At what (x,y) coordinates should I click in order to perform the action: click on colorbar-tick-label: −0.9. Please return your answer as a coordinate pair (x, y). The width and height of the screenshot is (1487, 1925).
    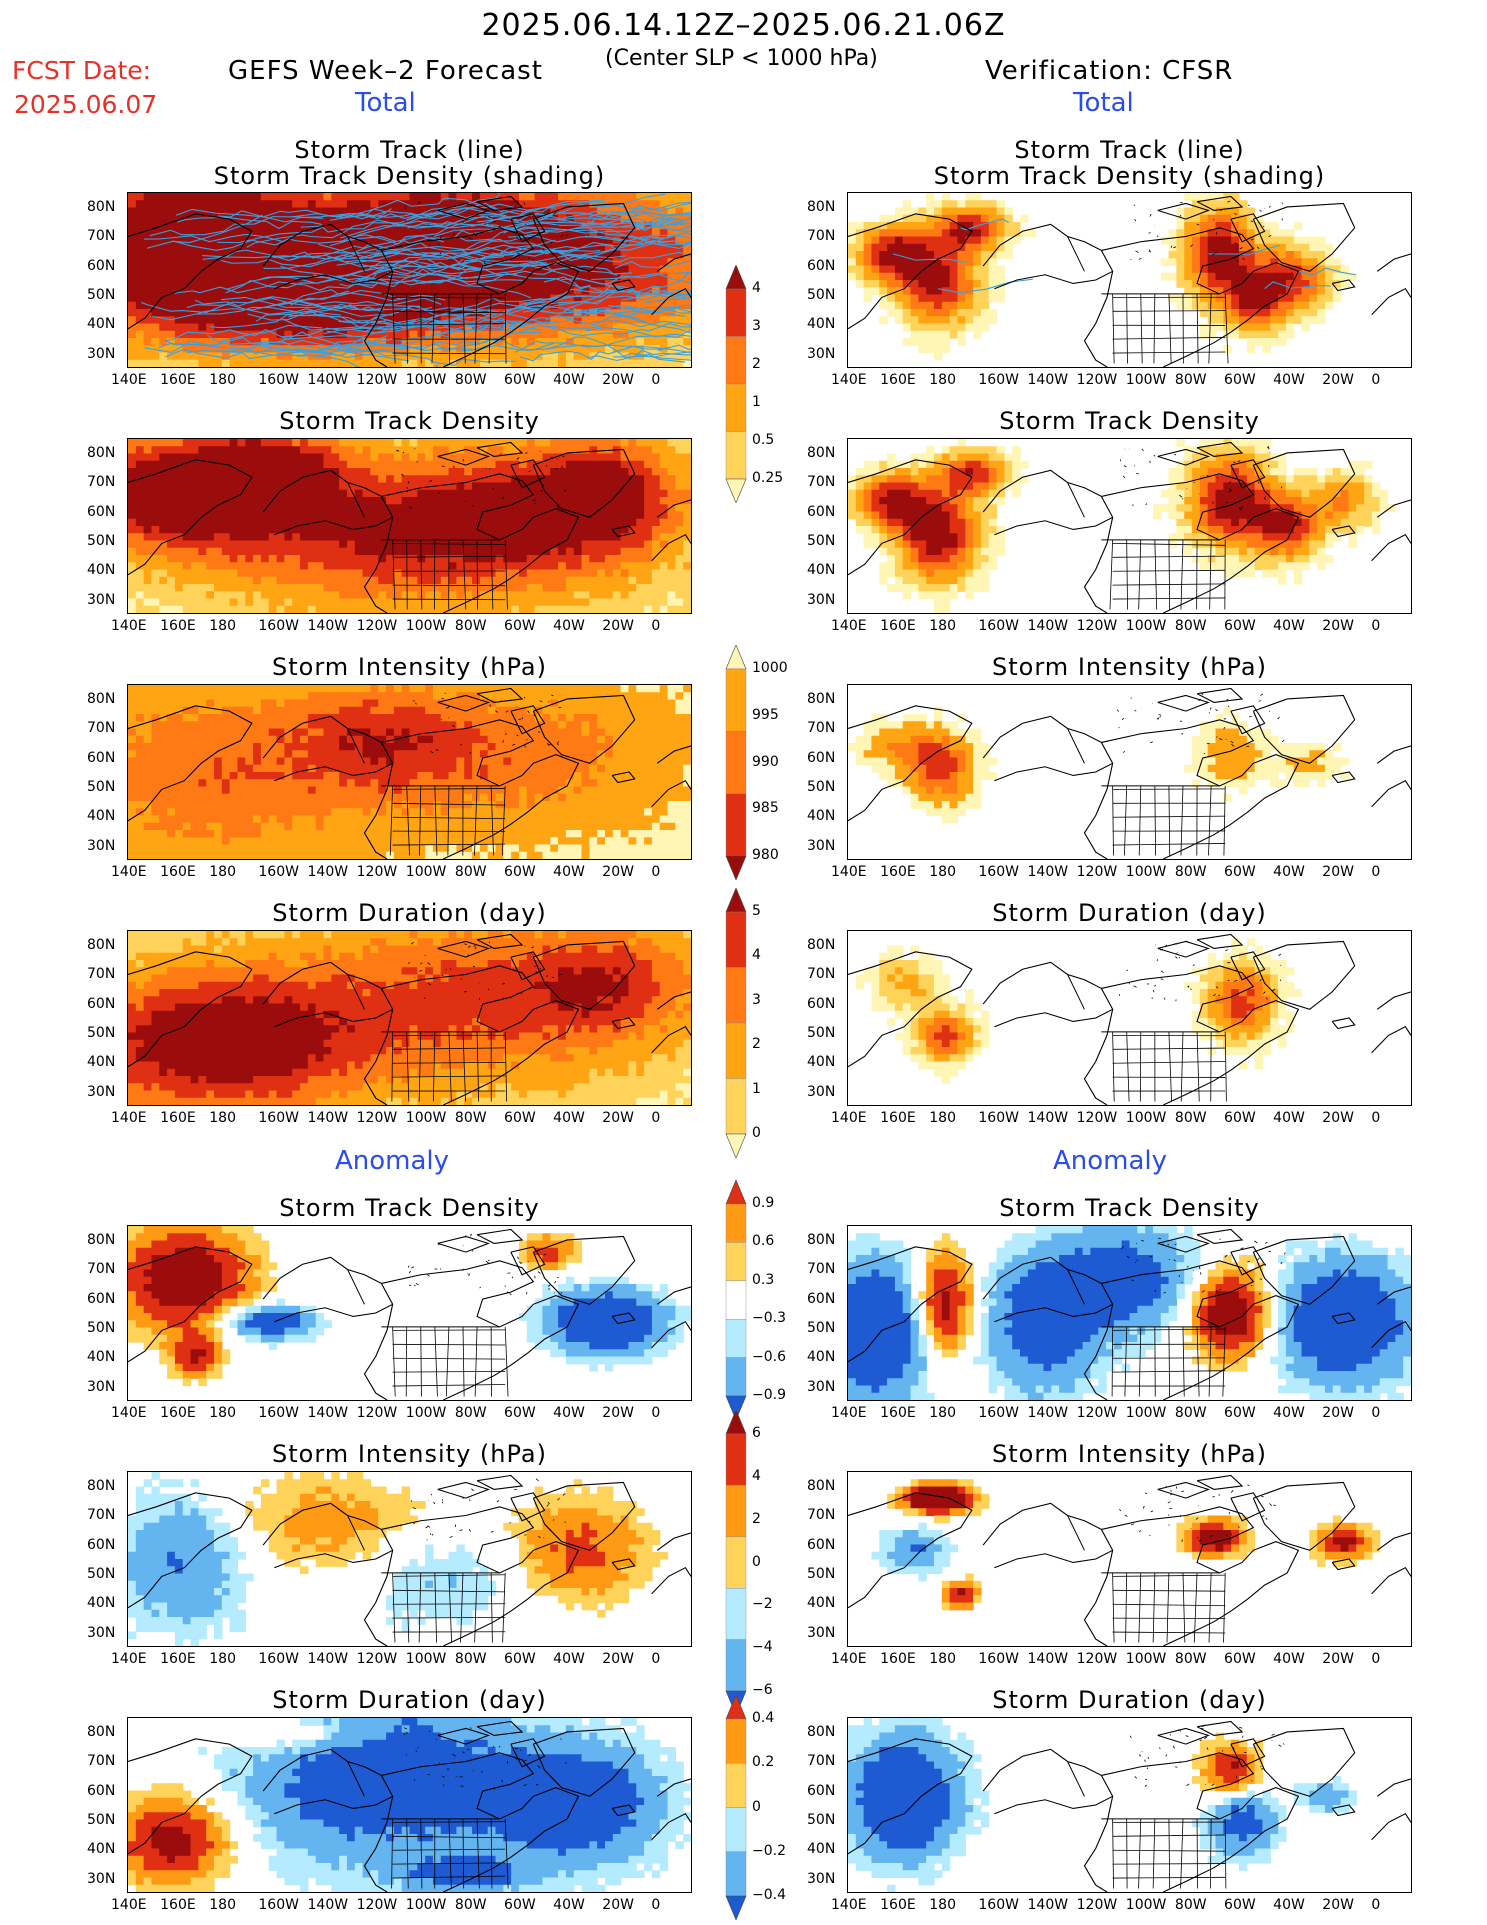
    Looking at the image, I should click on (769, 1395).